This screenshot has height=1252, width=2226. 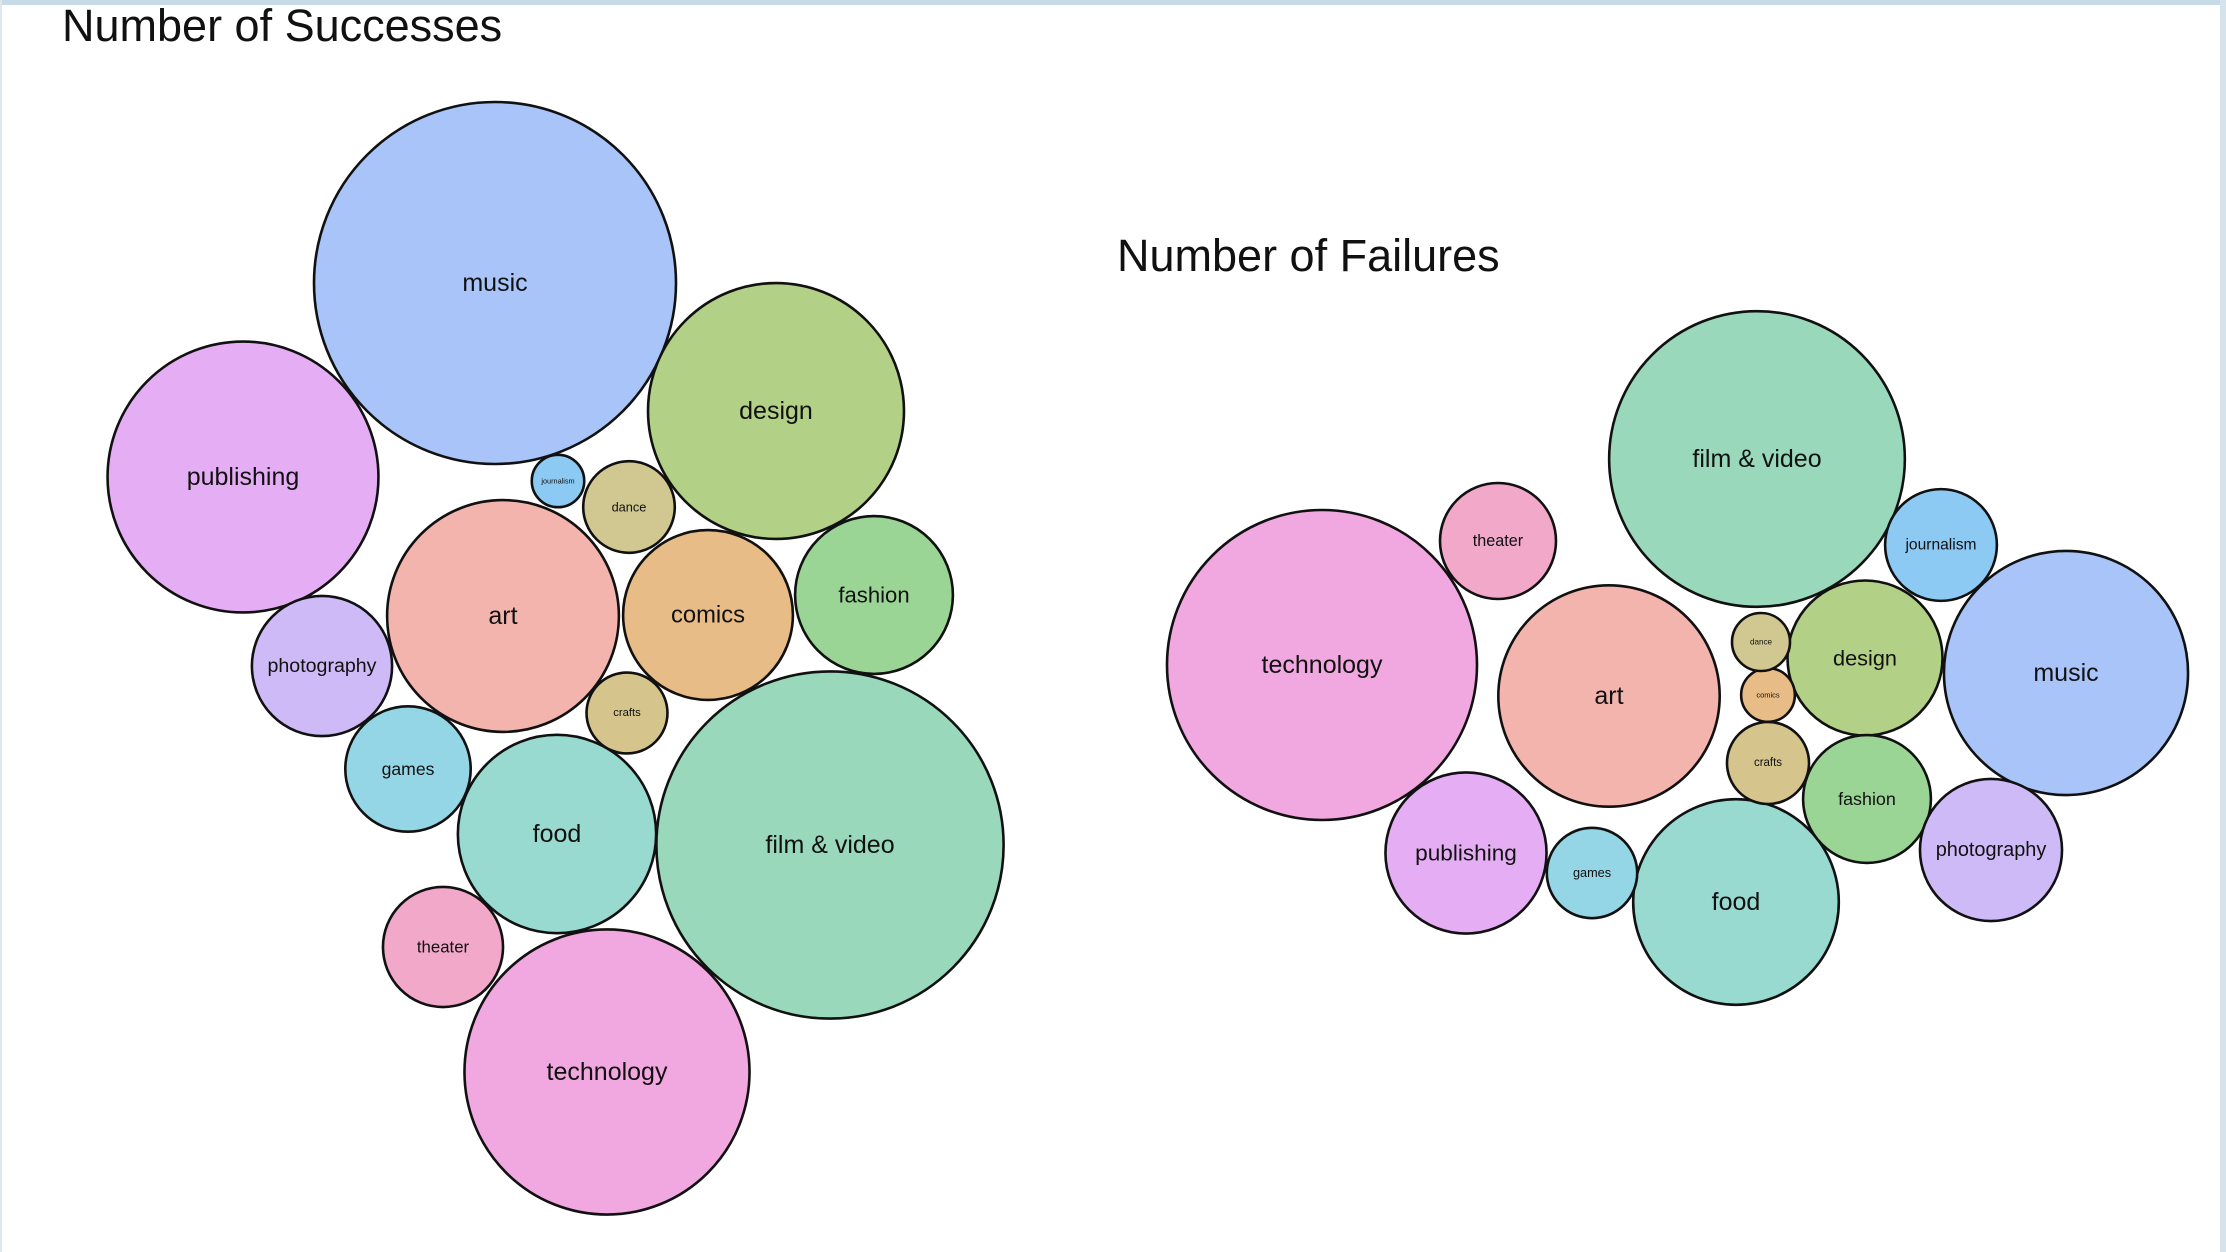 I want to click on bubble-design, so click(x=776, y=411).